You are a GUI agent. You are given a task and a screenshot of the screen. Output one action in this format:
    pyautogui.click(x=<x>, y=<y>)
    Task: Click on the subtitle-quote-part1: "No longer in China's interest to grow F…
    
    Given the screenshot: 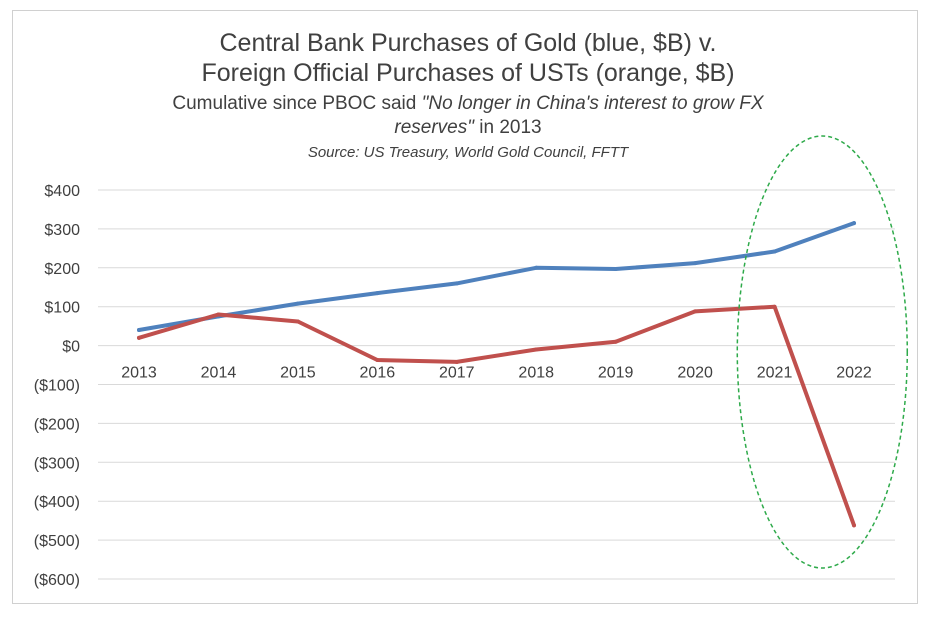 What is the action you would take?
    pyautogui.click(x=592, y=103)
    